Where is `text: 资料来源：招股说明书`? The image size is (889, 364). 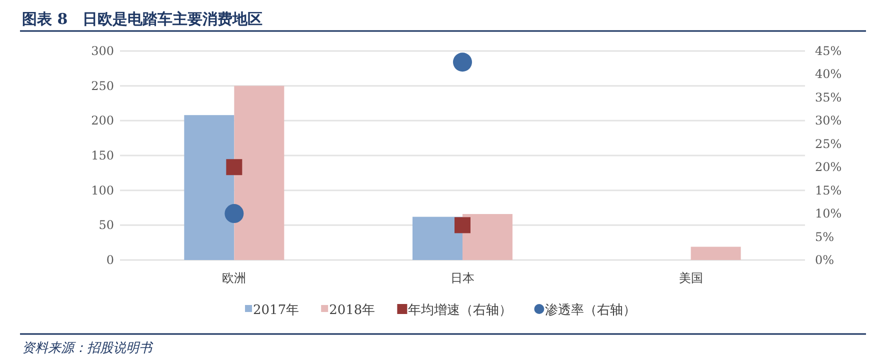
text: 资料来源：招股说明书 is located at coordinates (88, 348).